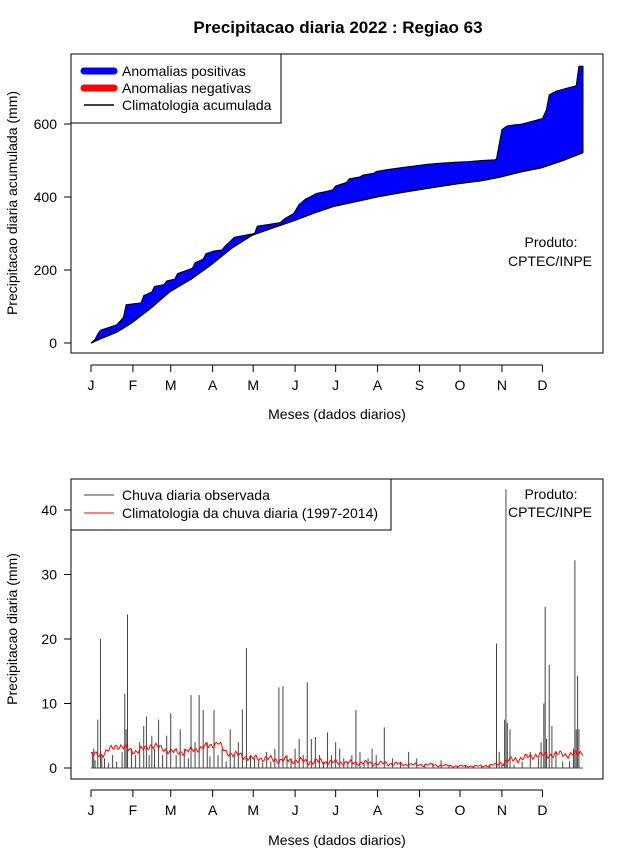 The image size is (640, 850). I want to click on legend-label-daily-climatology: Climatologia da chuva diaria (1997-2014), so click(250, 513).